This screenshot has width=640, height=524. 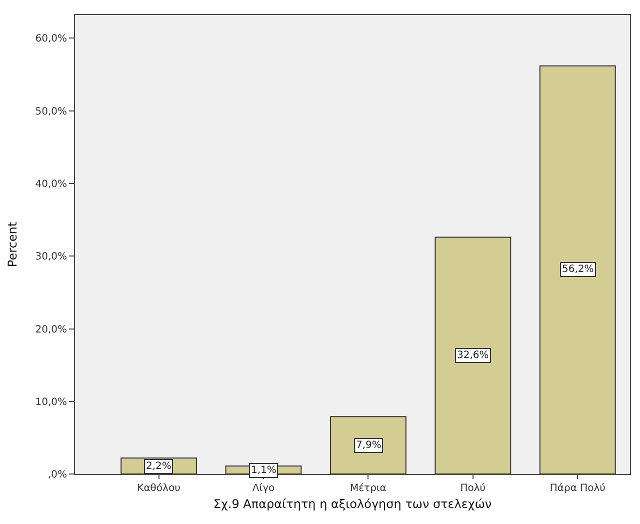 I want to click on y-tick-label: ,0%, so click(x=57, y=475).